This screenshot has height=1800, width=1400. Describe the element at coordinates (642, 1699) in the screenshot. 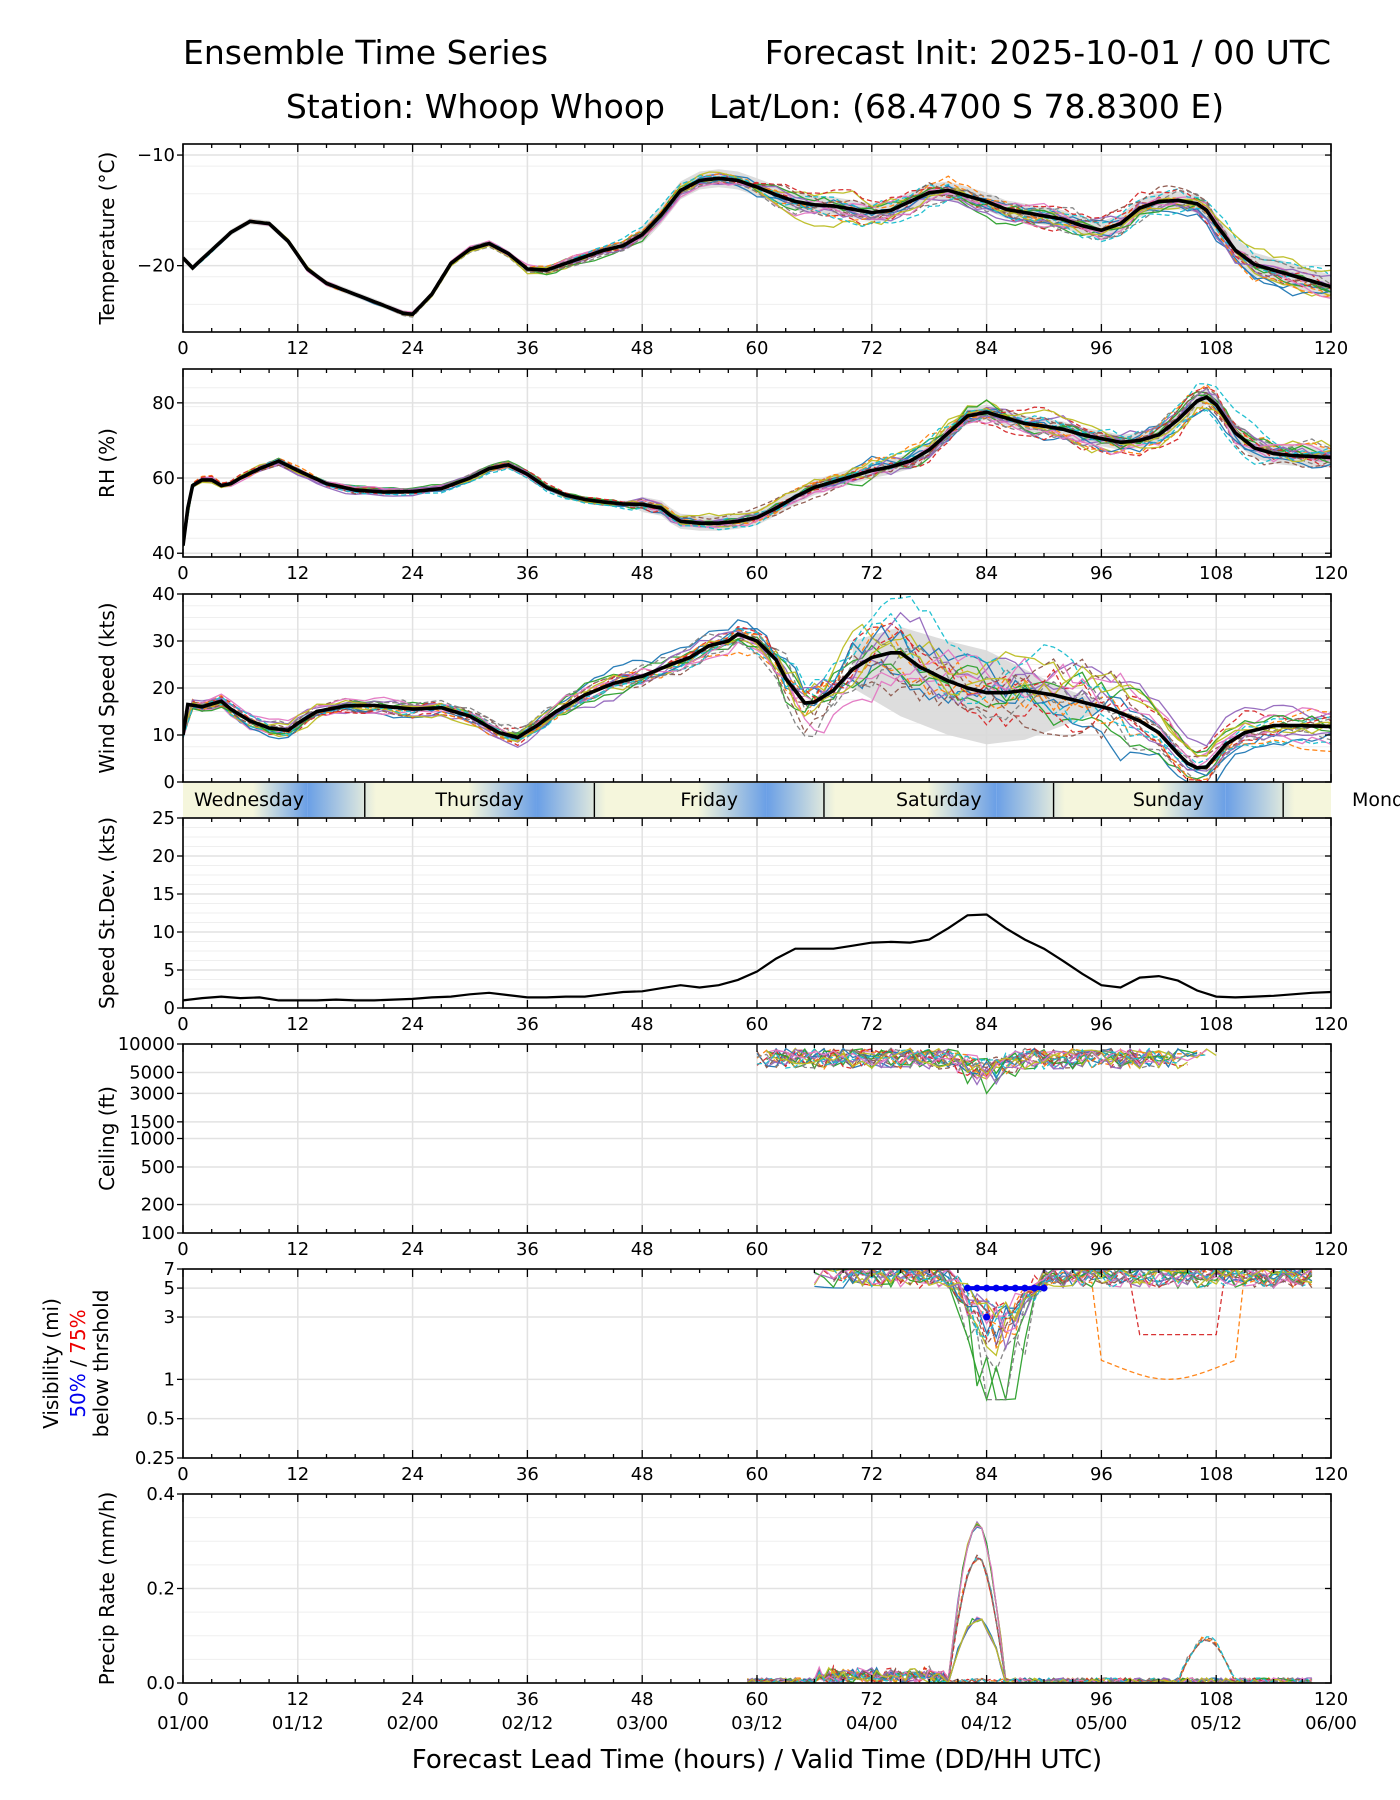

I see `precip_rate-xtick-label: 48` at that location.